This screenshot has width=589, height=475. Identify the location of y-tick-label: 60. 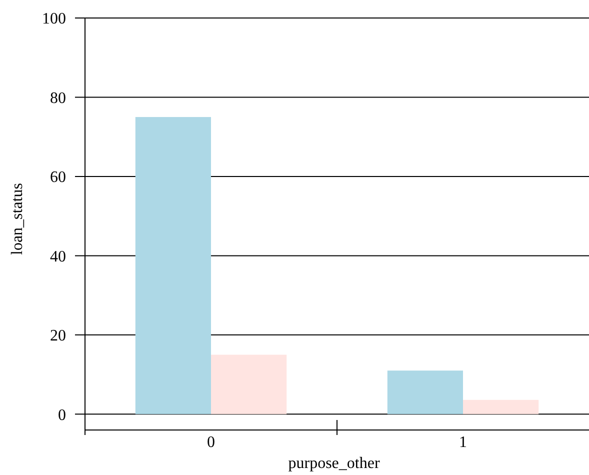
(58, 177).